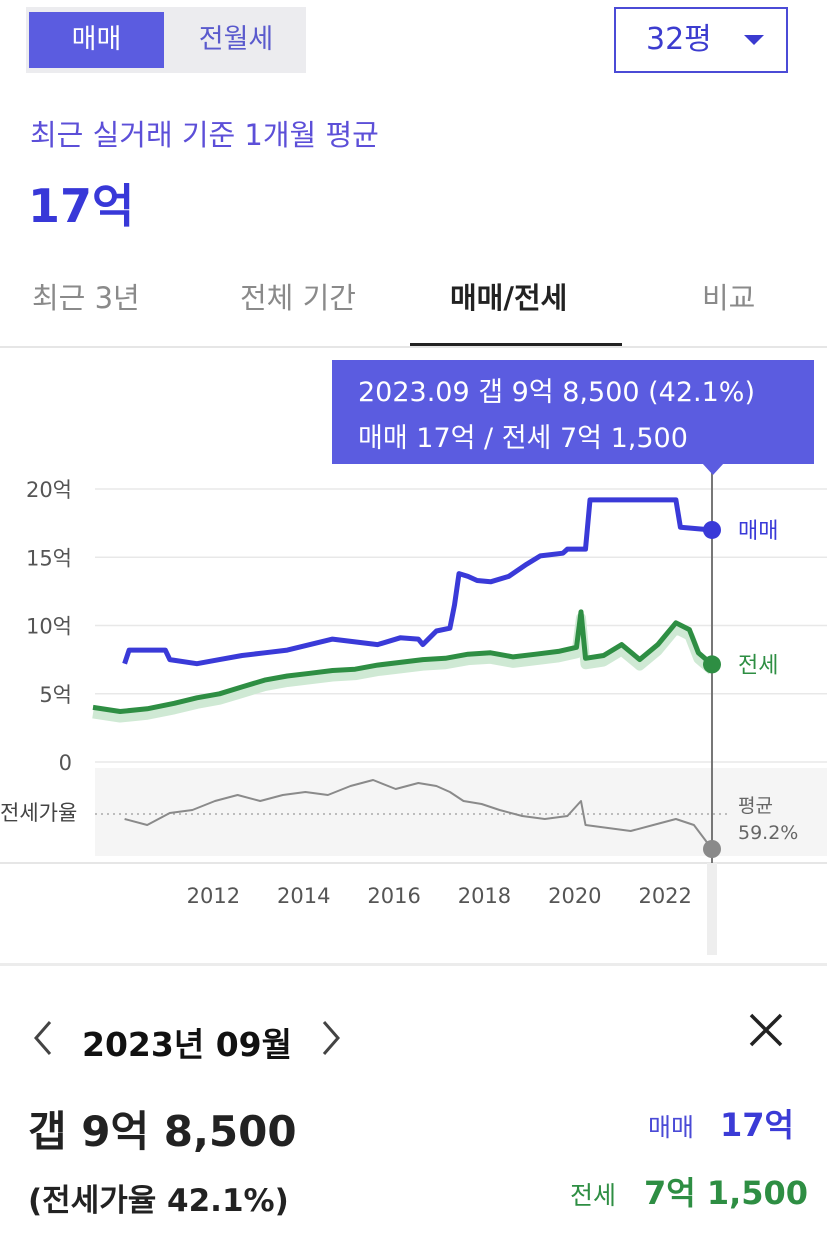  What do you see at coordinates (303, 896) in the screenshot?
I see `x-tick-label: 2014` at bounding box center [303, 896].